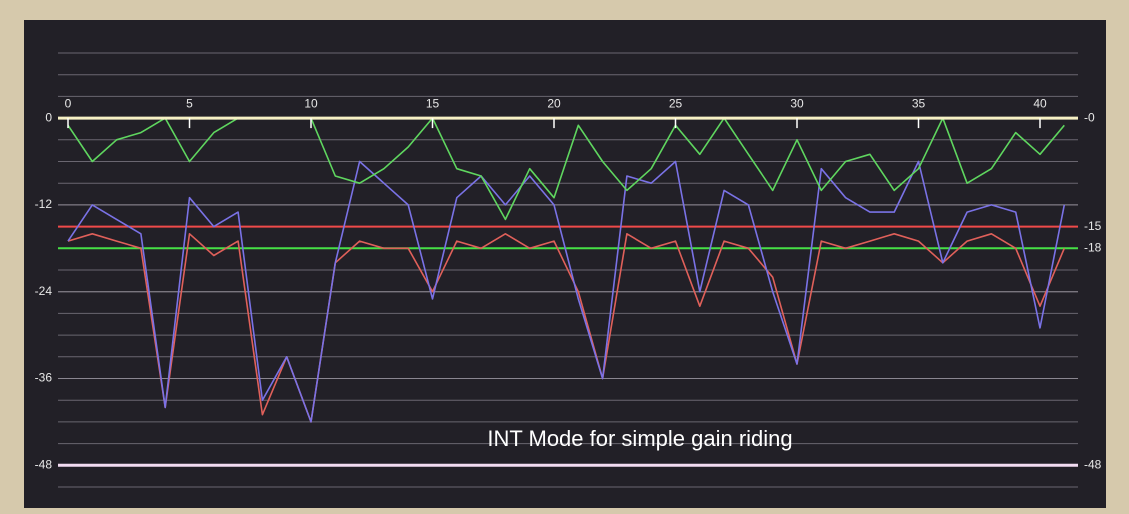  What do you see at coordinates (433, 103) in the screenshot?
I see `x-tick-label: 15` at bounding box center [433, 103].